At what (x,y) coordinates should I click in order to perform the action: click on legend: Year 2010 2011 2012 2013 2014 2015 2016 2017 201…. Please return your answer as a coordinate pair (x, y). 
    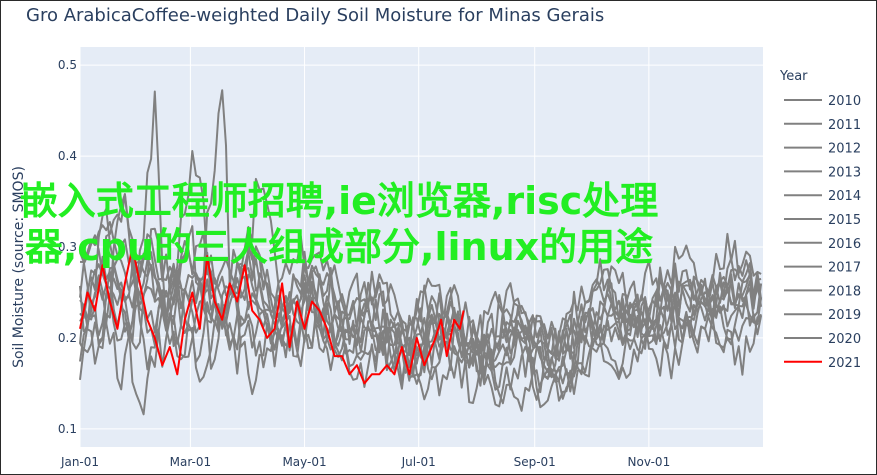
    Looking at the image, I should click on (820, 220).